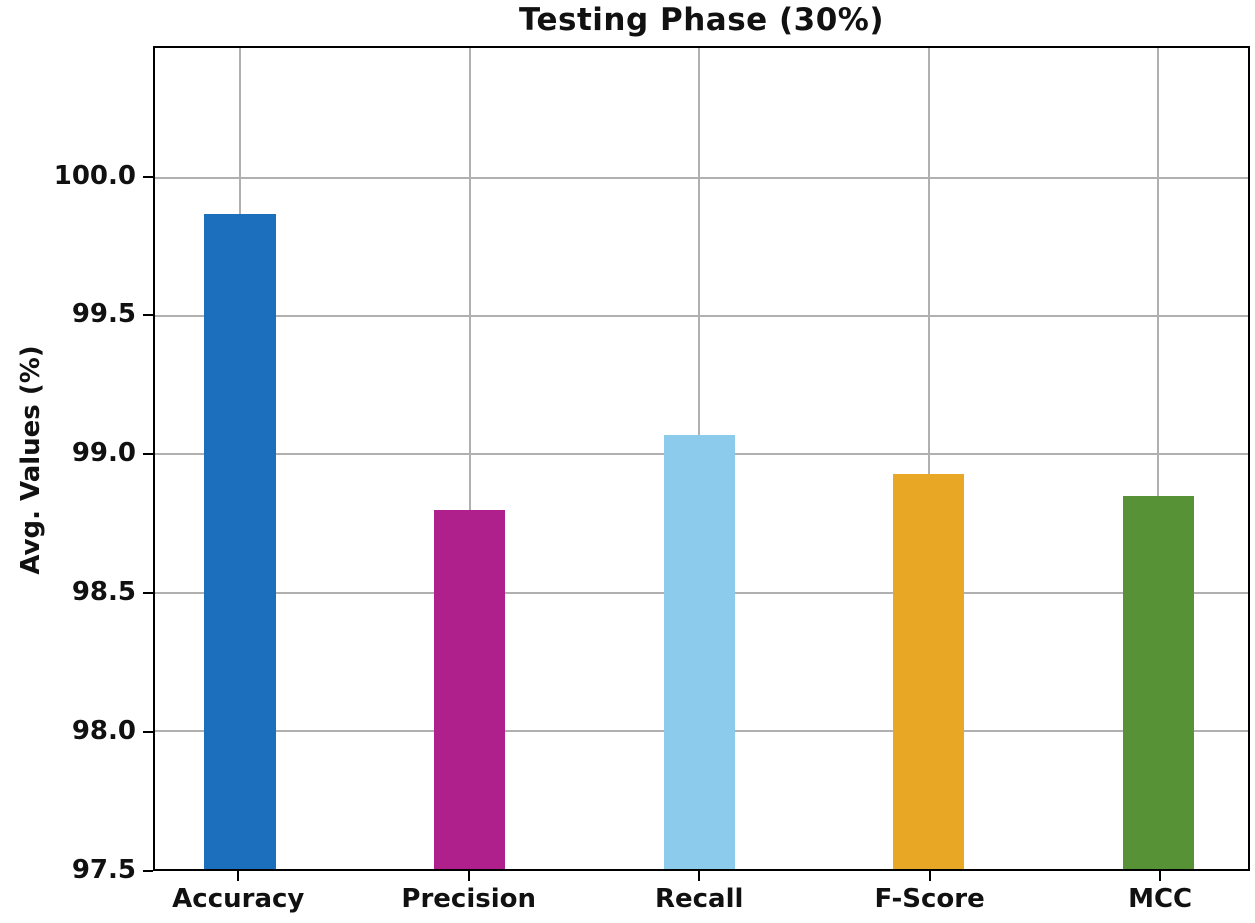 This screenshot has height=923, width=1255. What do you see at coordinates (103, 731) in the screenshot?
I see `y-tick-label: 98.0` at bounding box center [103, 731].